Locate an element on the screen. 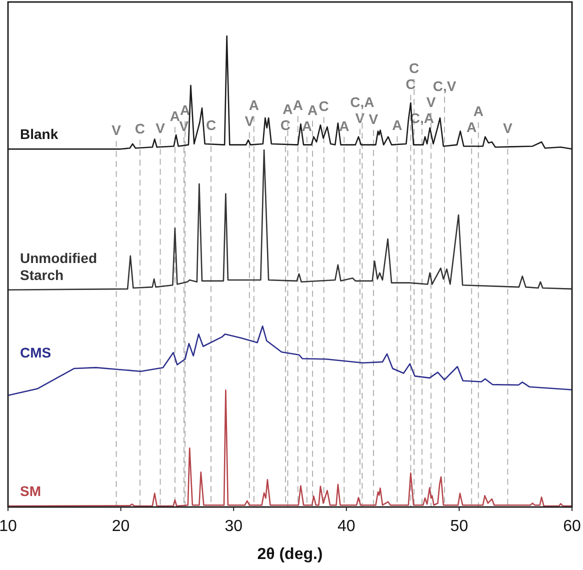 This screenshot has width=583, height=570. ref-line-label: C,V is located at coordinates (444, 86).